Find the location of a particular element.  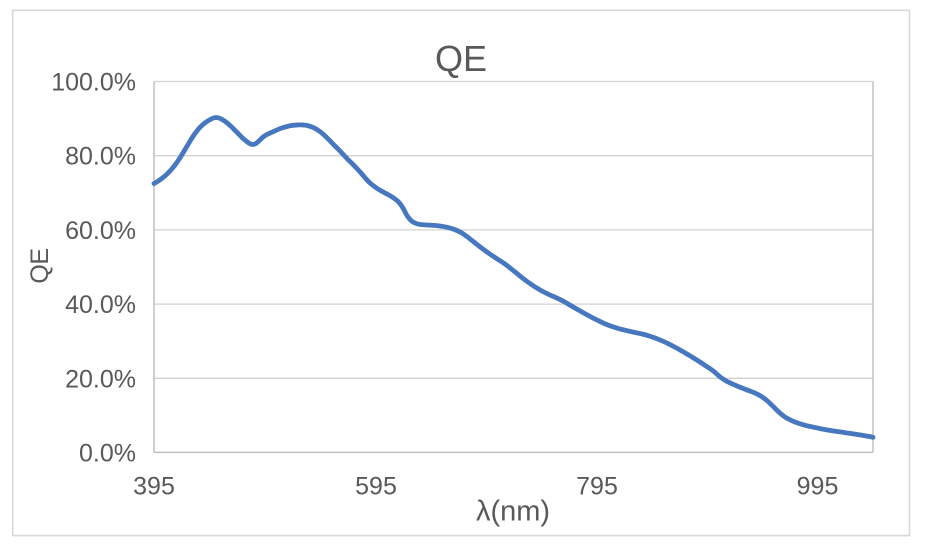

svg-text: 20.0% is located at coordinates (100, 379).